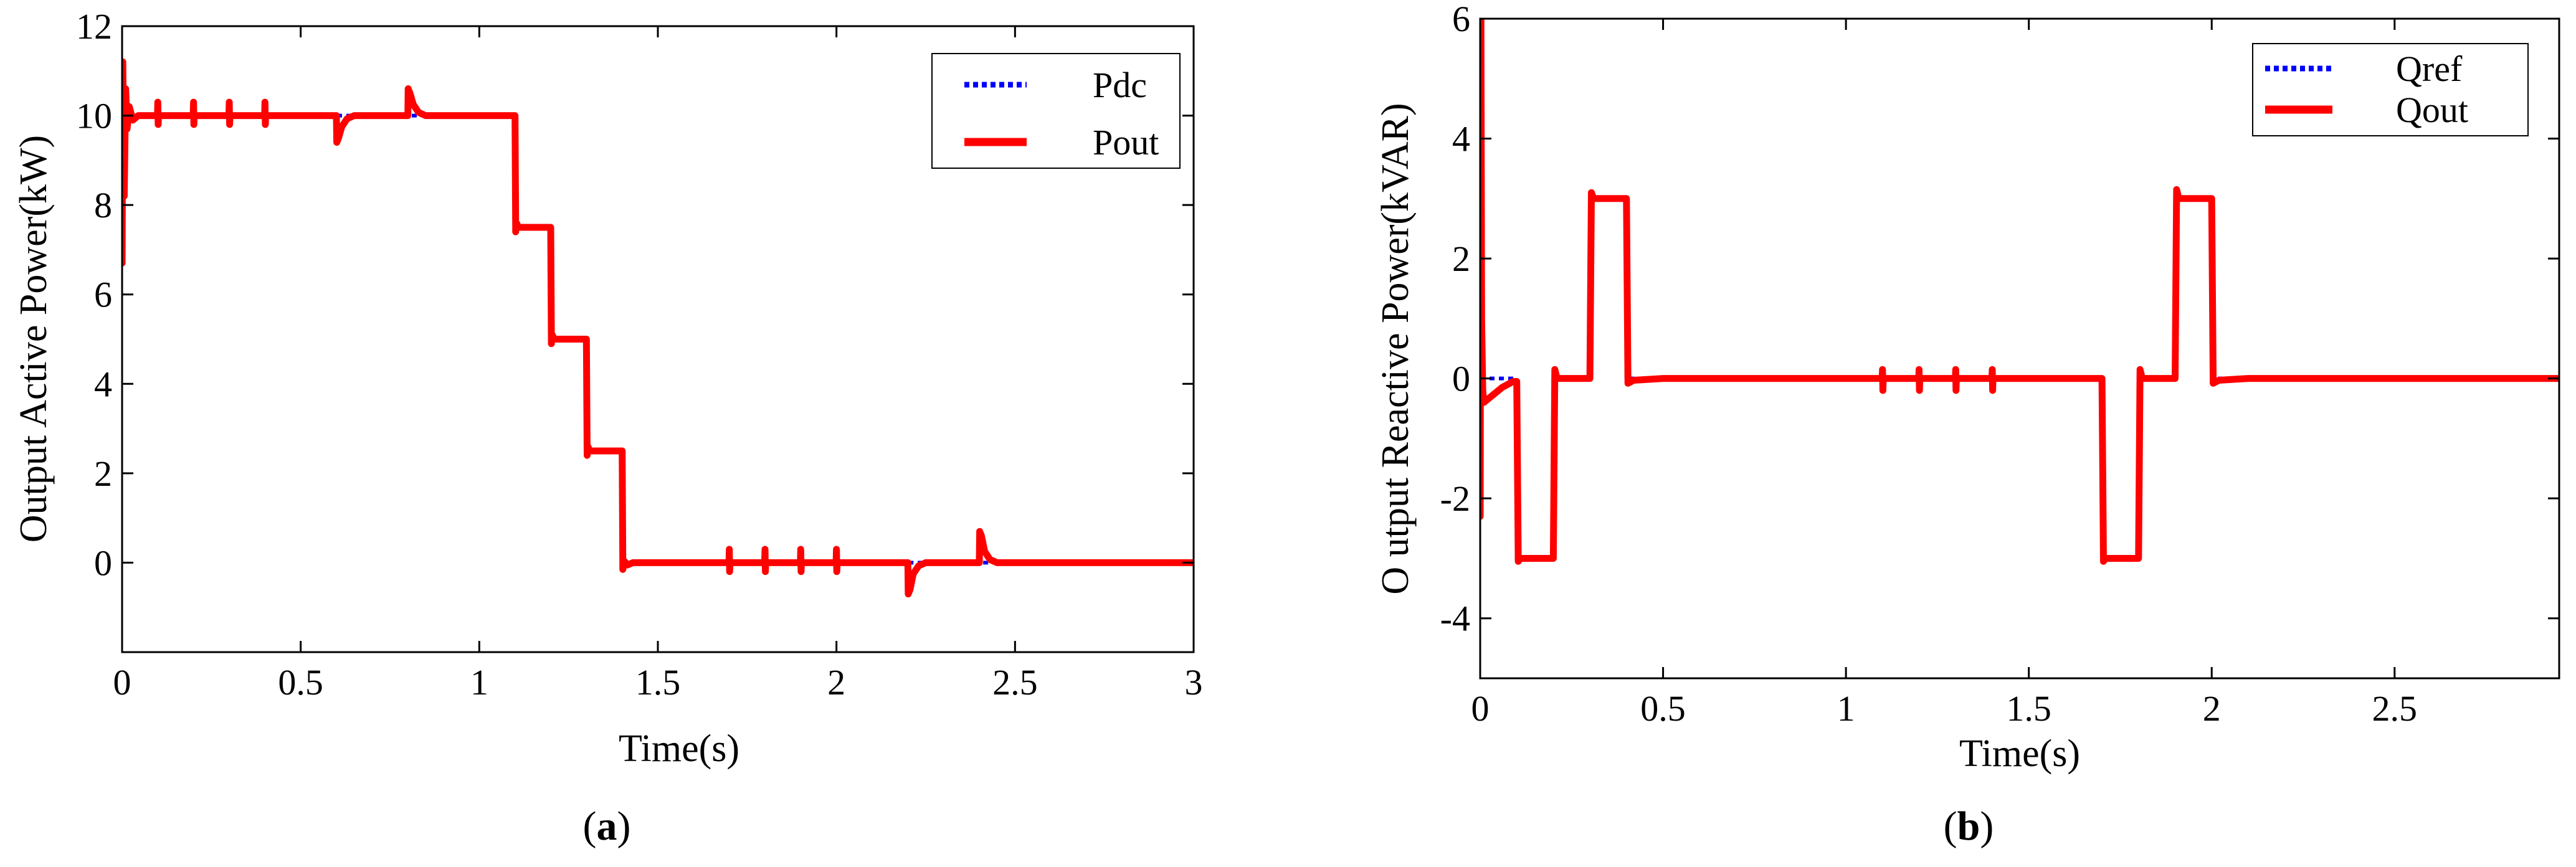 Image resolution: width=2576 pixels, height=867 pixels. I want to click on chart-a-legend-label-pdc: Pdc, so click(1120, 85).